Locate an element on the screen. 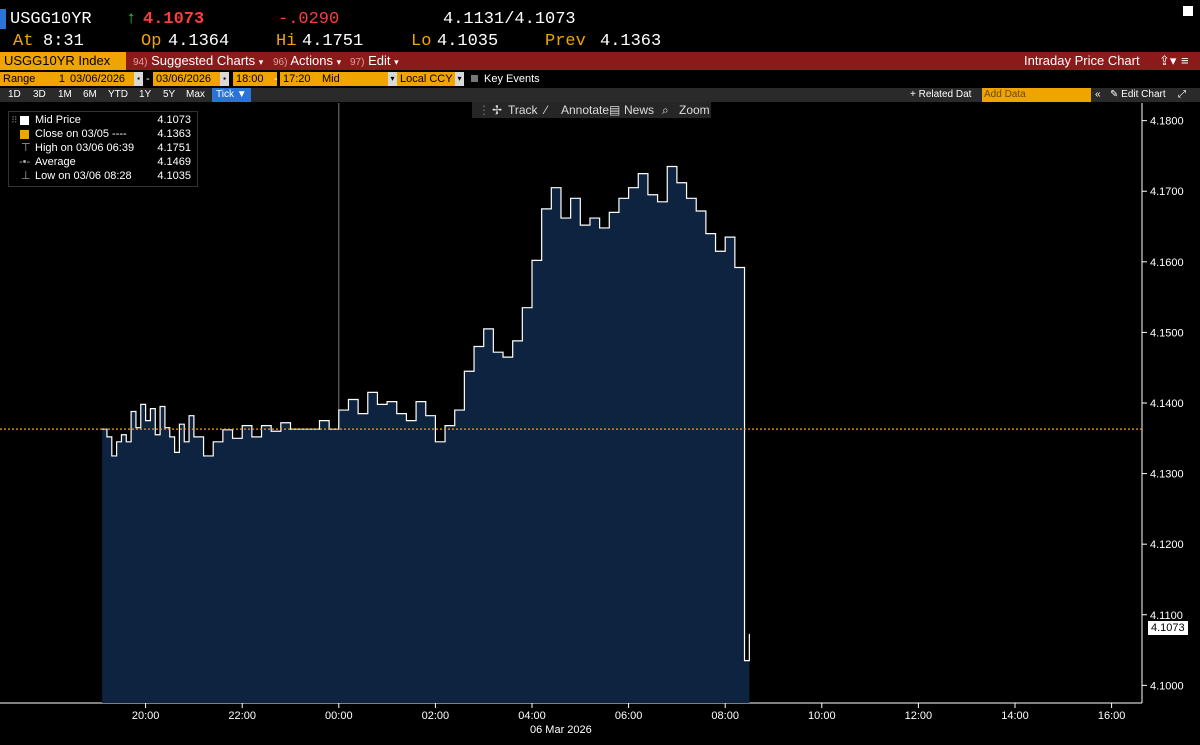  share-icon: ⇪▾ is located at coordinates (1168, 60).